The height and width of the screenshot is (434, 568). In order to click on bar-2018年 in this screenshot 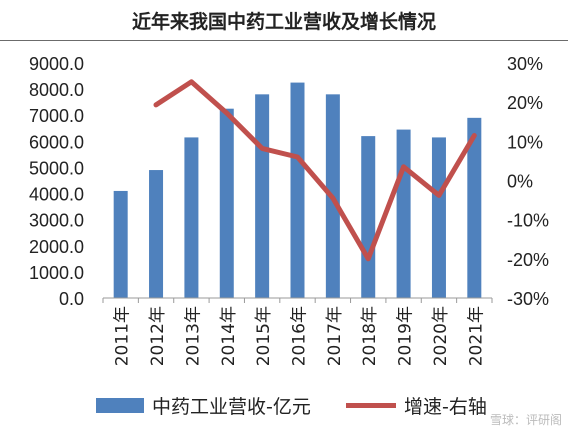, I will do `click(368, 217)`.